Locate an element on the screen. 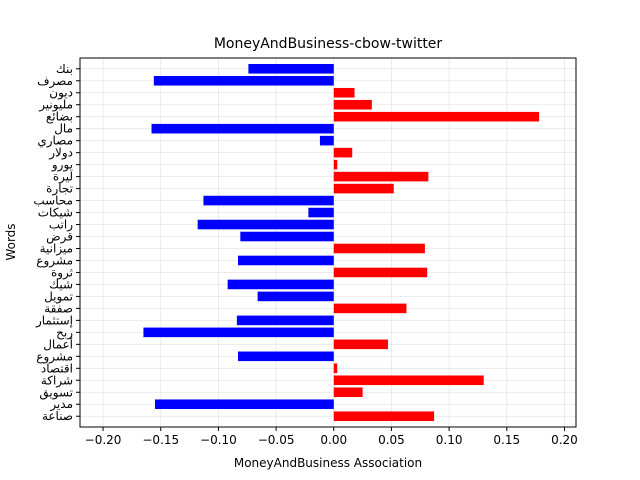 The width and height of the screenshot is (640, 480). y-tick-label: ديون is located at coordinates (61, 93).